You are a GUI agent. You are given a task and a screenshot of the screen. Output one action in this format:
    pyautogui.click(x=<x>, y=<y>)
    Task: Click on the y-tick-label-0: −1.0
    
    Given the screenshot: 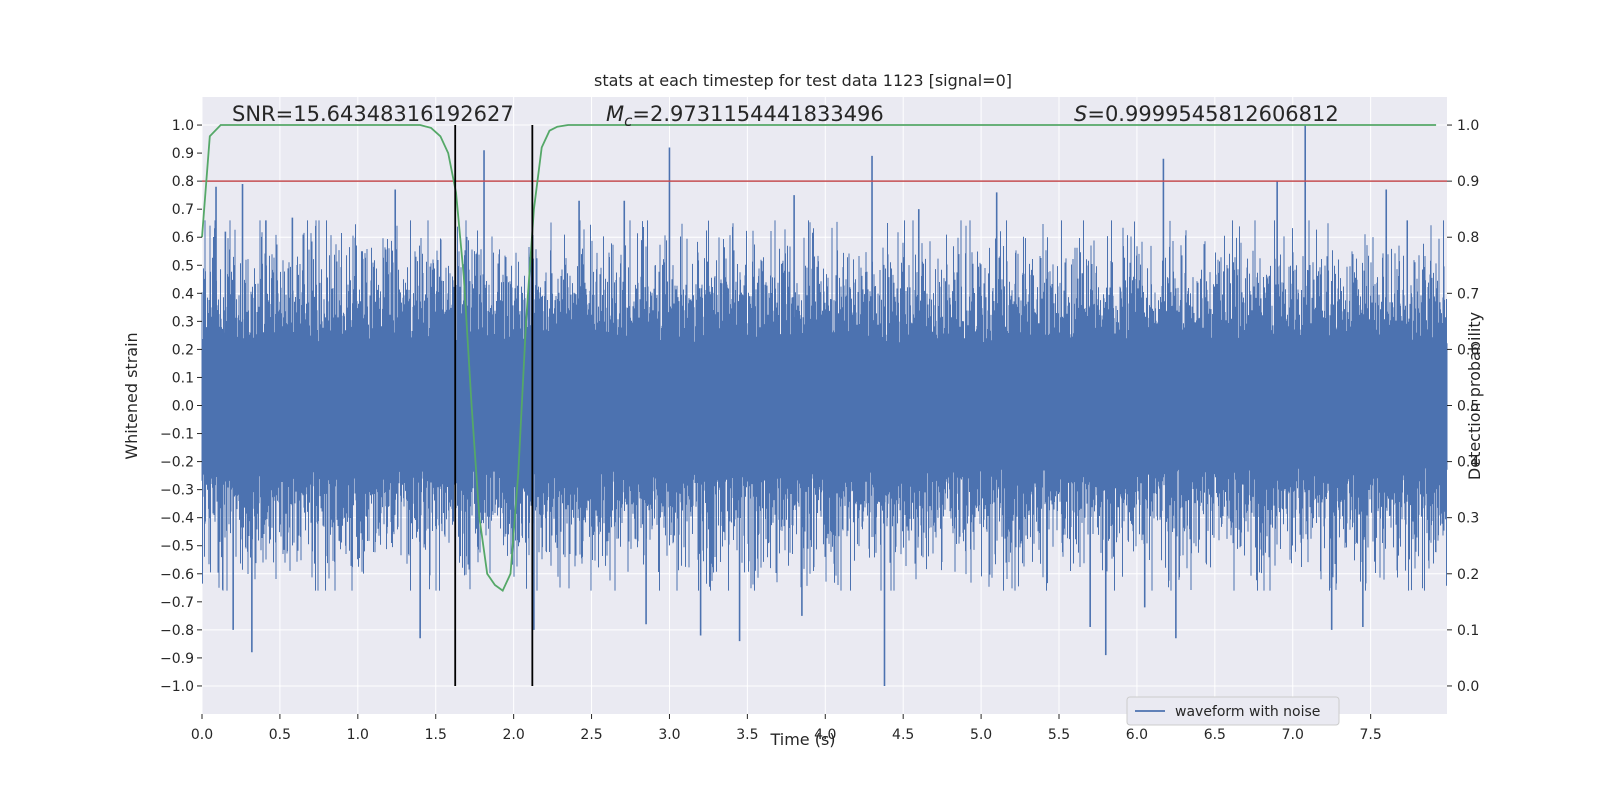 What is the action you would take?
    pyautogui.click(x=177, y=687)
    